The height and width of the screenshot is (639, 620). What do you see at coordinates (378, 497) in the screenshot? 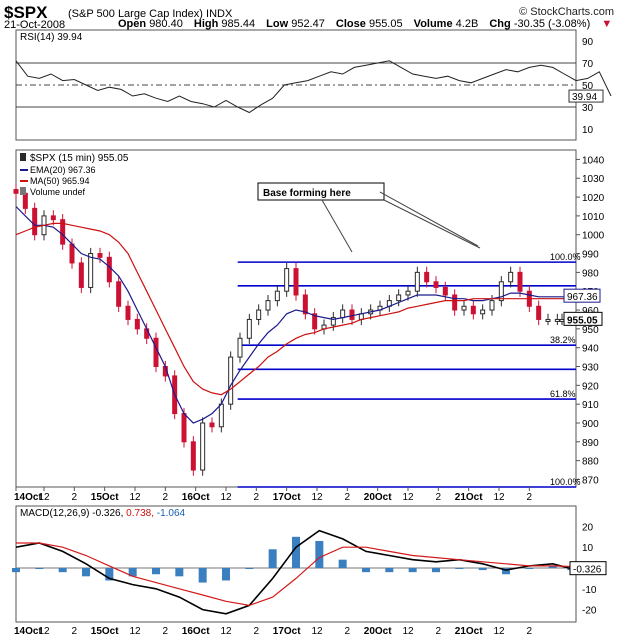
I see `x-tick-label: 20Oct` at bounding box center [378, 497].